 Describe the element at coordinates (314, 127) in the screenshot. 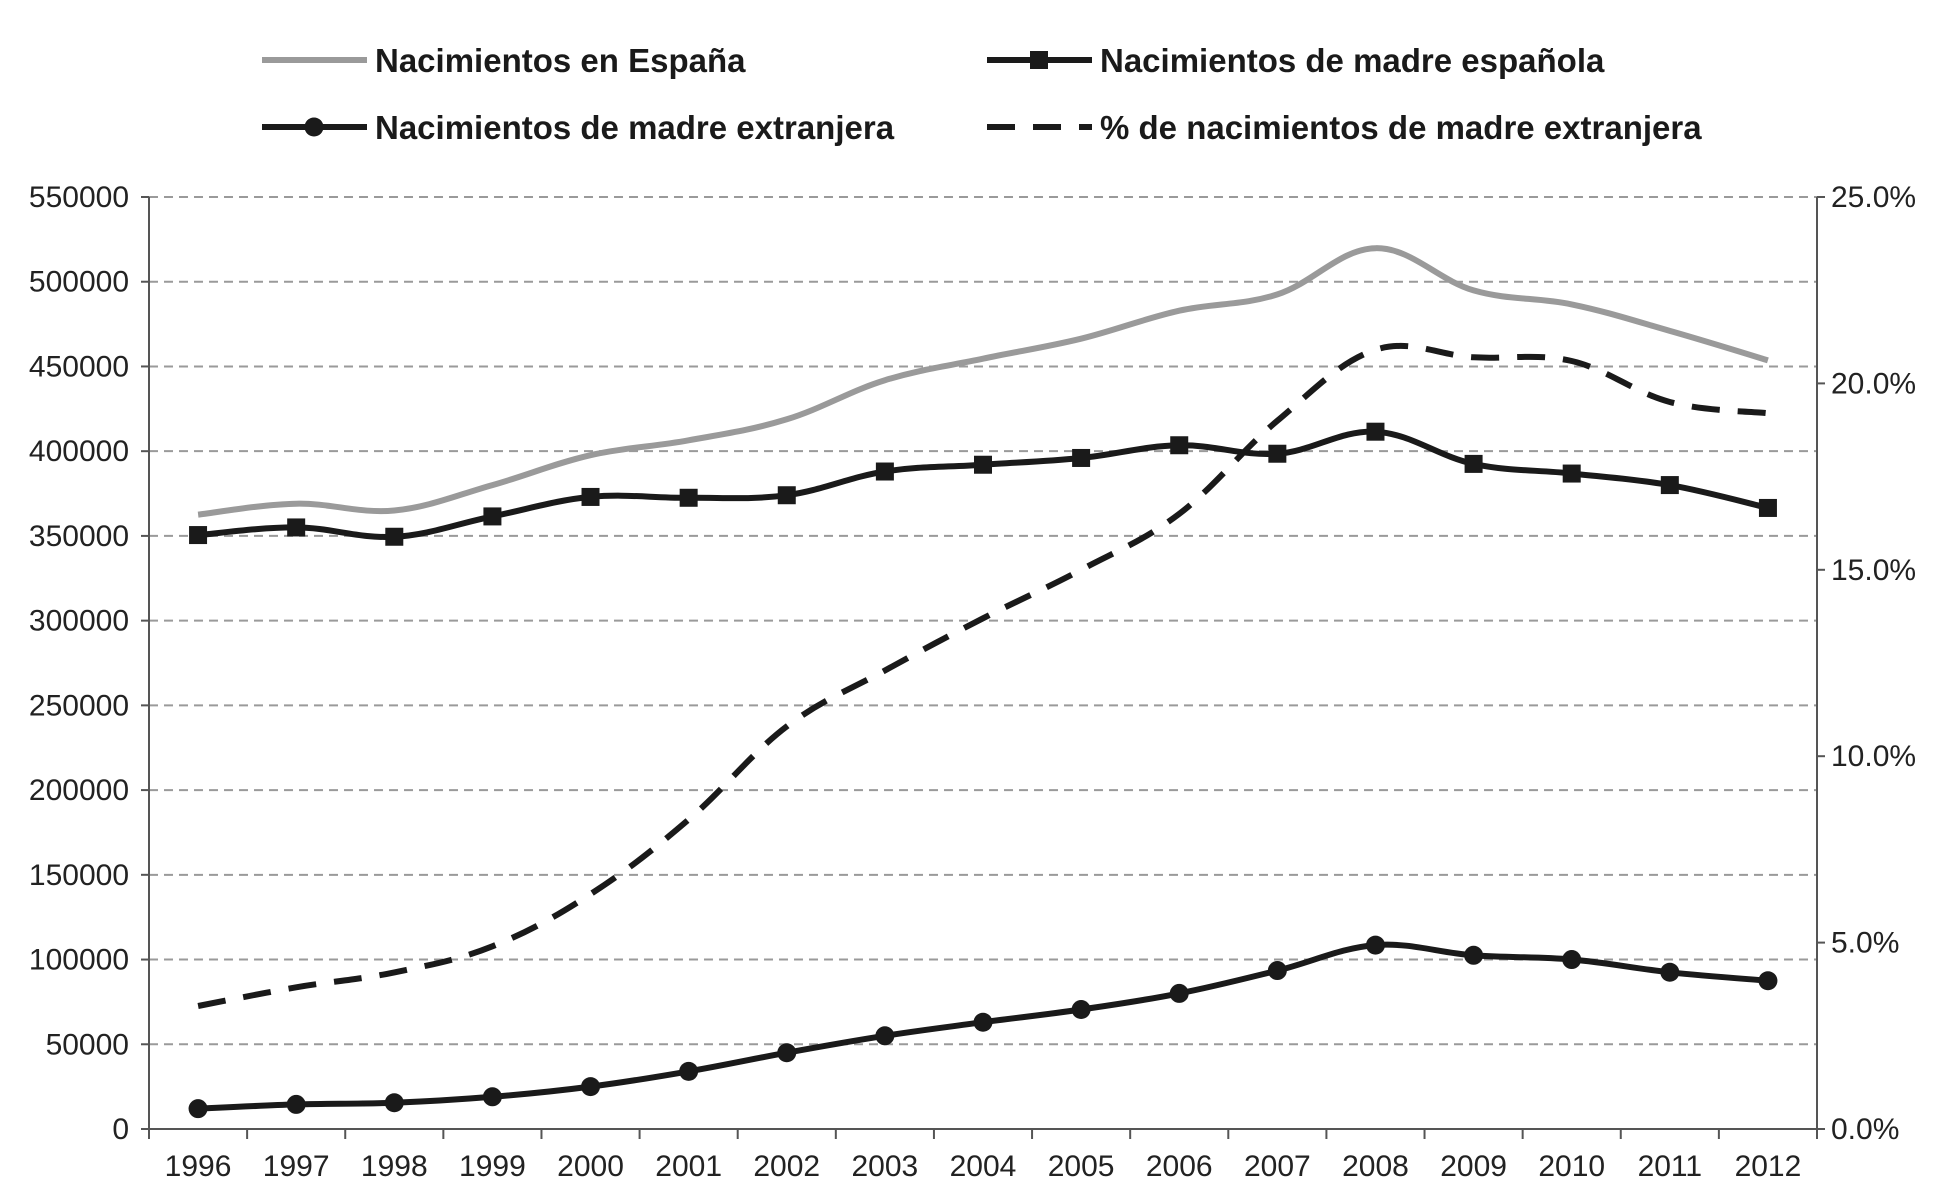

I see `legend-circle-marker` at that location.